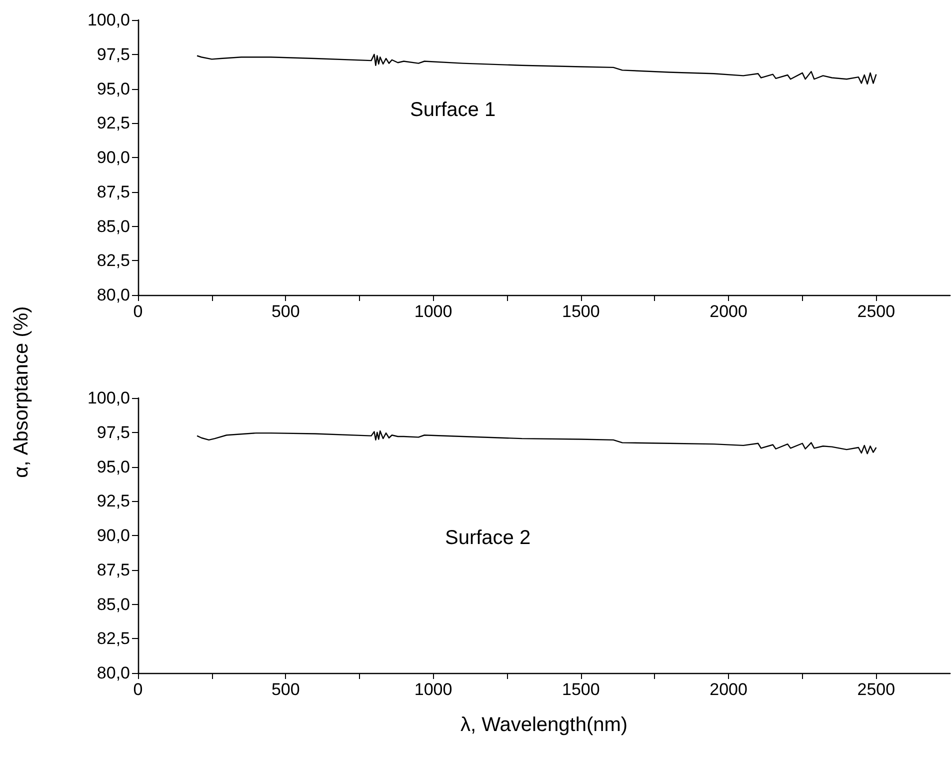  I want to click on x-axis-title: λ, Wavelength(nm), so click(544, 725).